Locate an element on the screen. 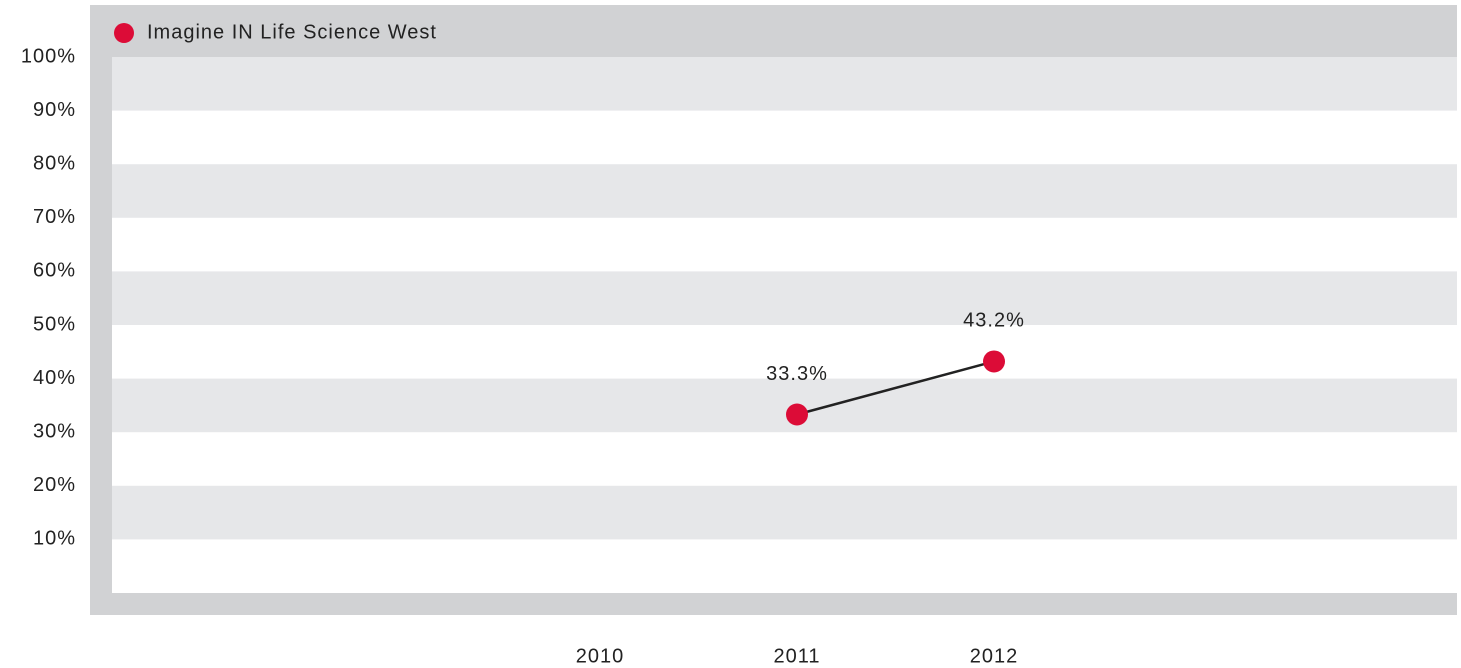 The image size is (1461, 668). data-label: 43.2% is located at coordinates (994, 321).